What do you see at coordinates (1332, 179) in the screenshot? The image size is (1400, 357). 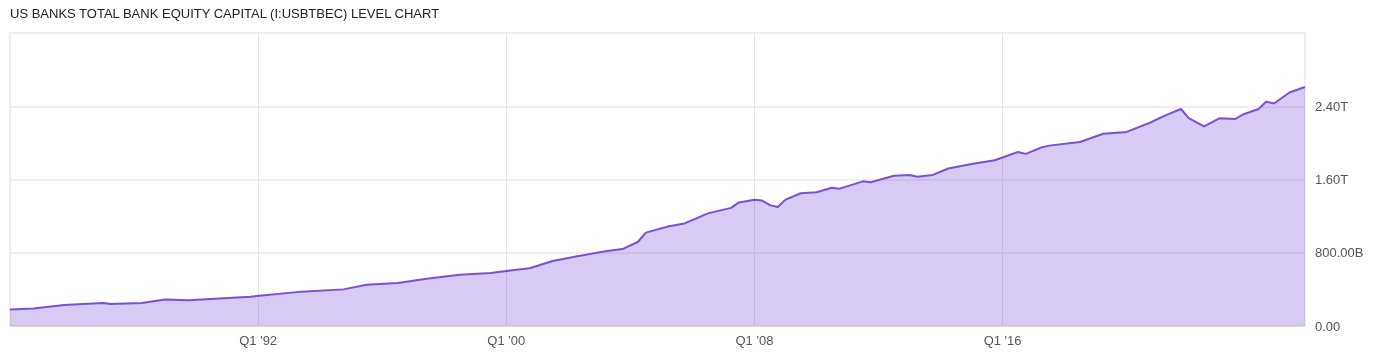 I see `y-tick-label: 1.60T` at bounding box center [1332, 179].